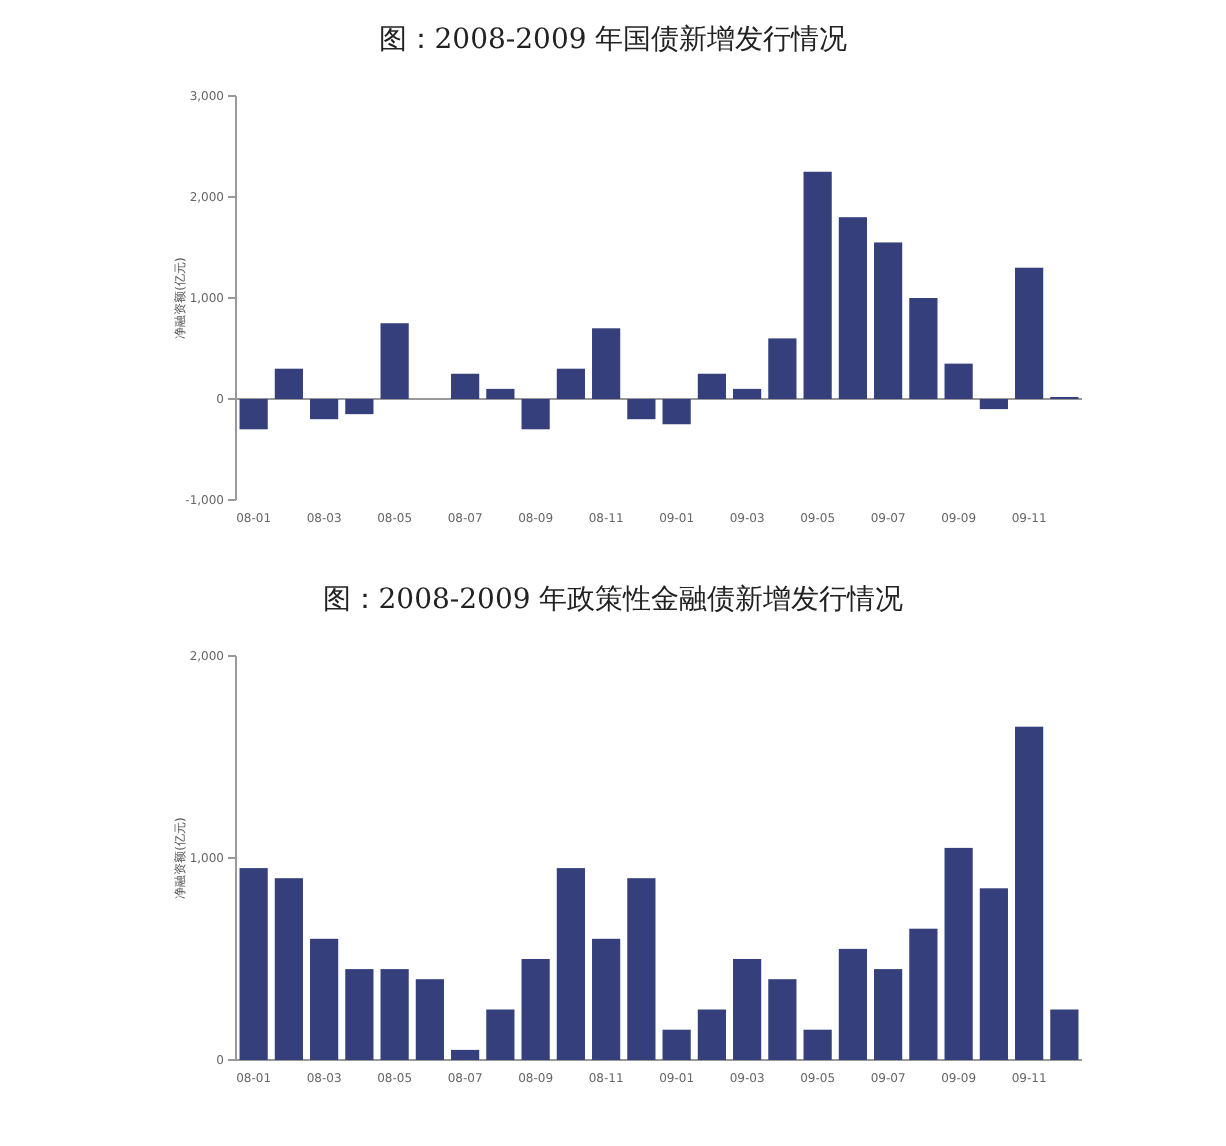  I want to click on chart-title: 图：2008-2009 年政策性金融债新增发行情况, so click(613, 600).